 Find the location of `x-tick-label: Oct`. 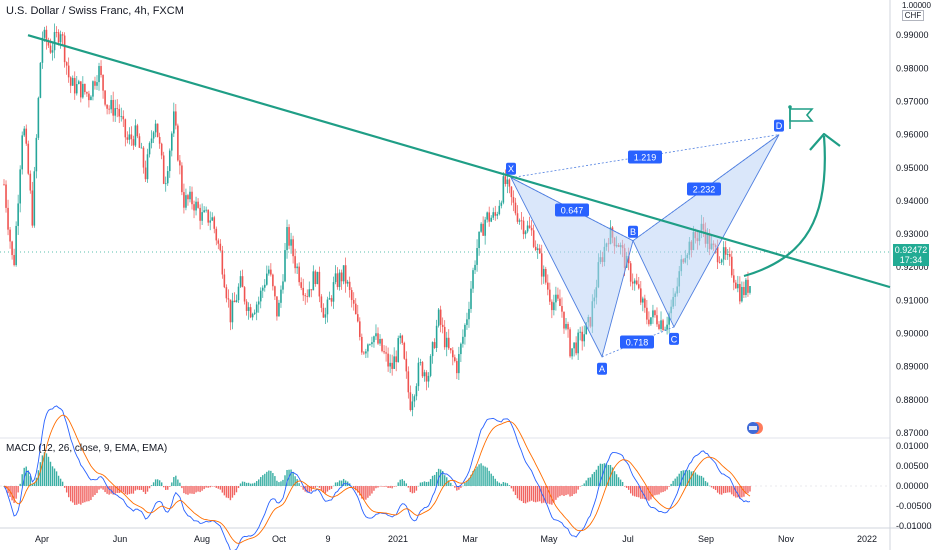

x-tick-label: Oct is located at coordinates (279, 539).